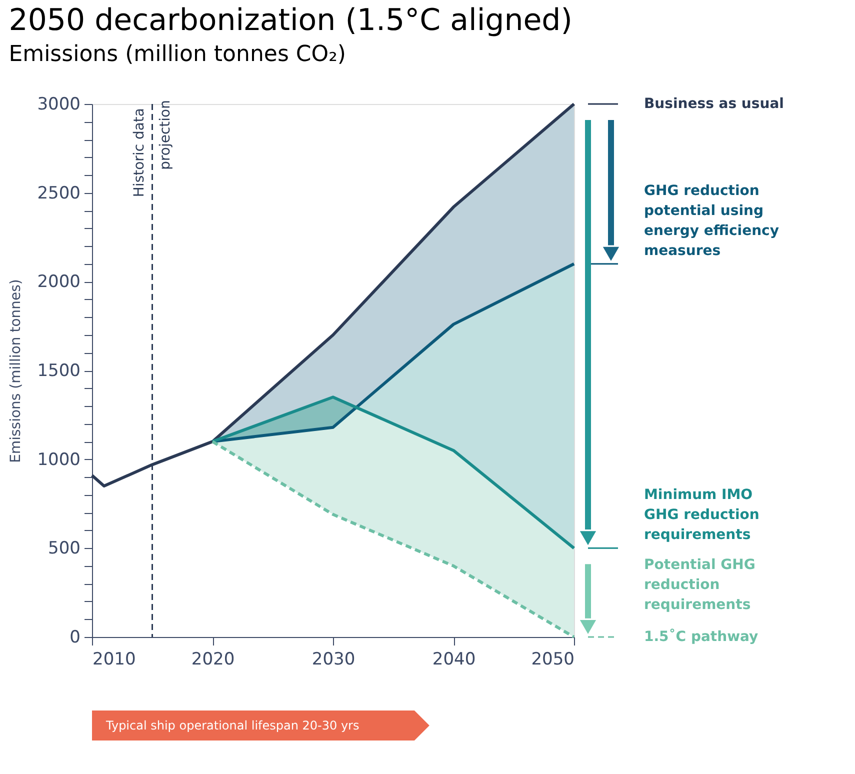 The height and width of the screenshot is (774, 855). Describe the element at coordinates (552, 660) in the screenshot. I see `x-tick-label: 2050` at that location.